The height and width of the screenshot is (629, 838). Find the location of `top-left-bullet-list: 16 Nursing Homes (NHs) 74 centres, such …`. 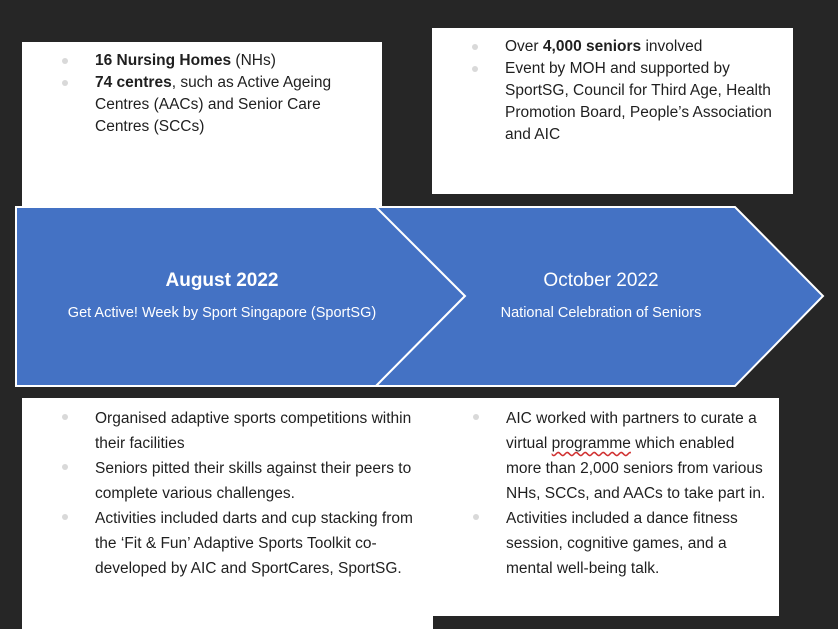

top-left-bullet-list: 16 Nursing Homes (NHs) 74 centres, such … is located at coordinates (217, 94).